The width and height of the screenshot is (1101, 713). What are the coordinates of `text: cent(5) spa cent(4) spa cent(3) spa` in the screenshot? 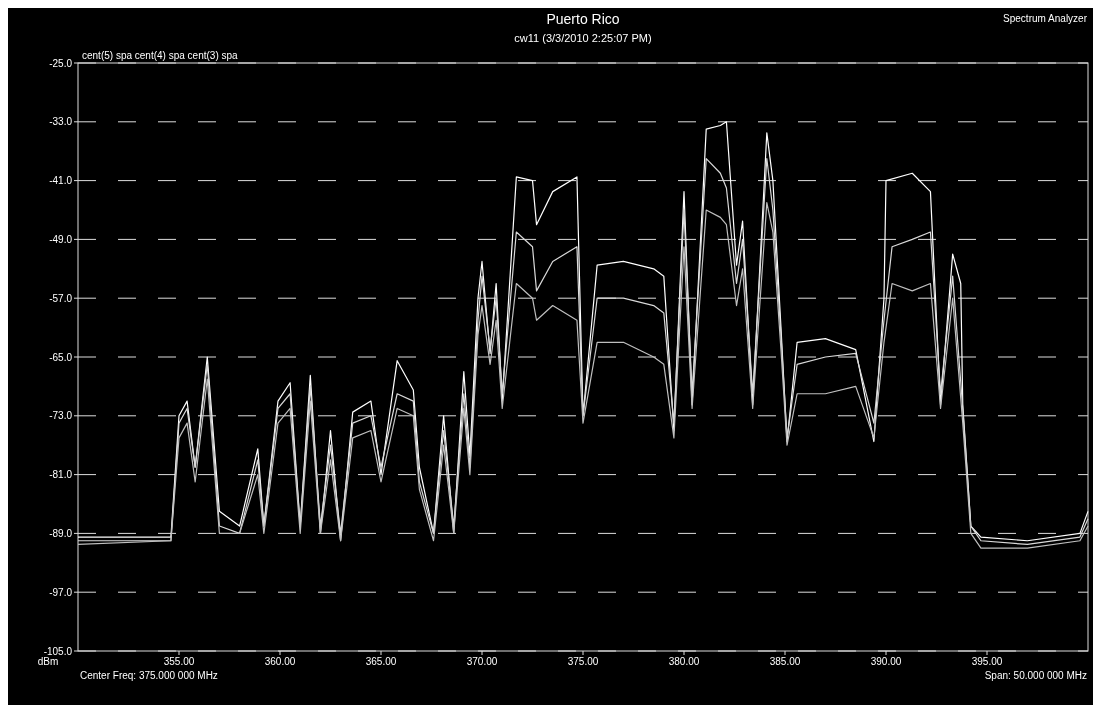 It's located at (160, 55).